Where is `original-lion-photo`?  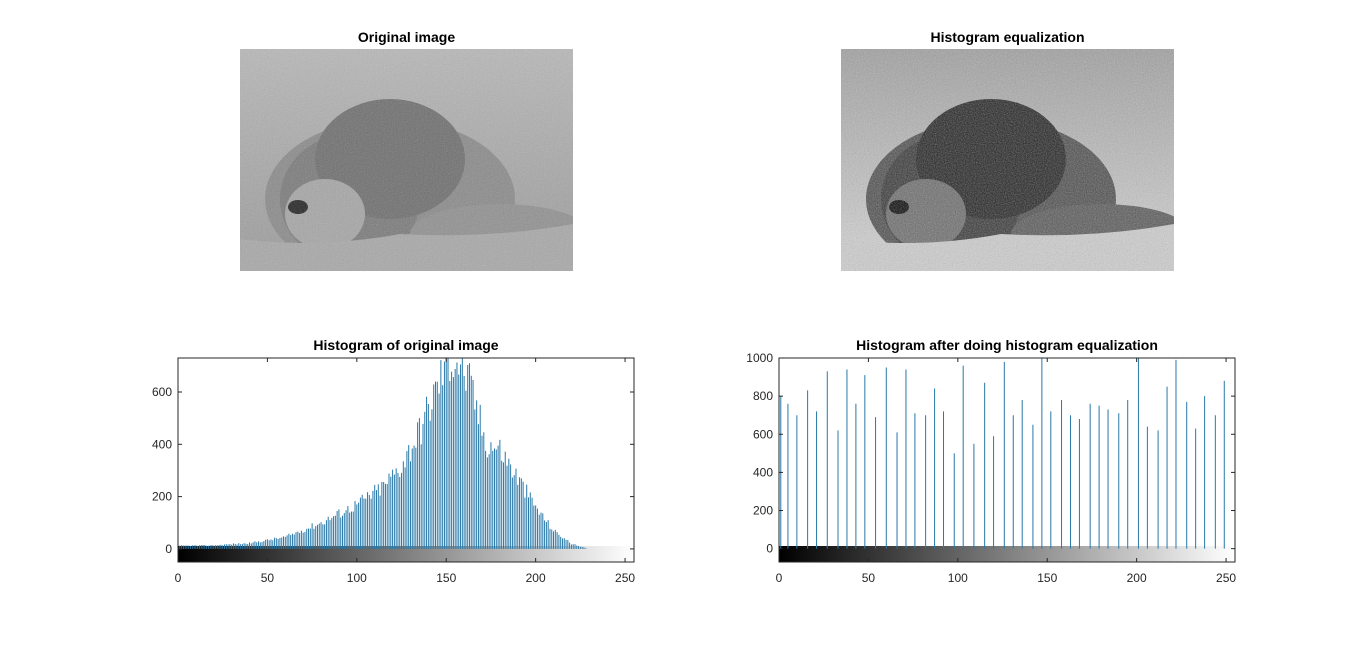 original-lion-photo is located at coordinates (406, 160).